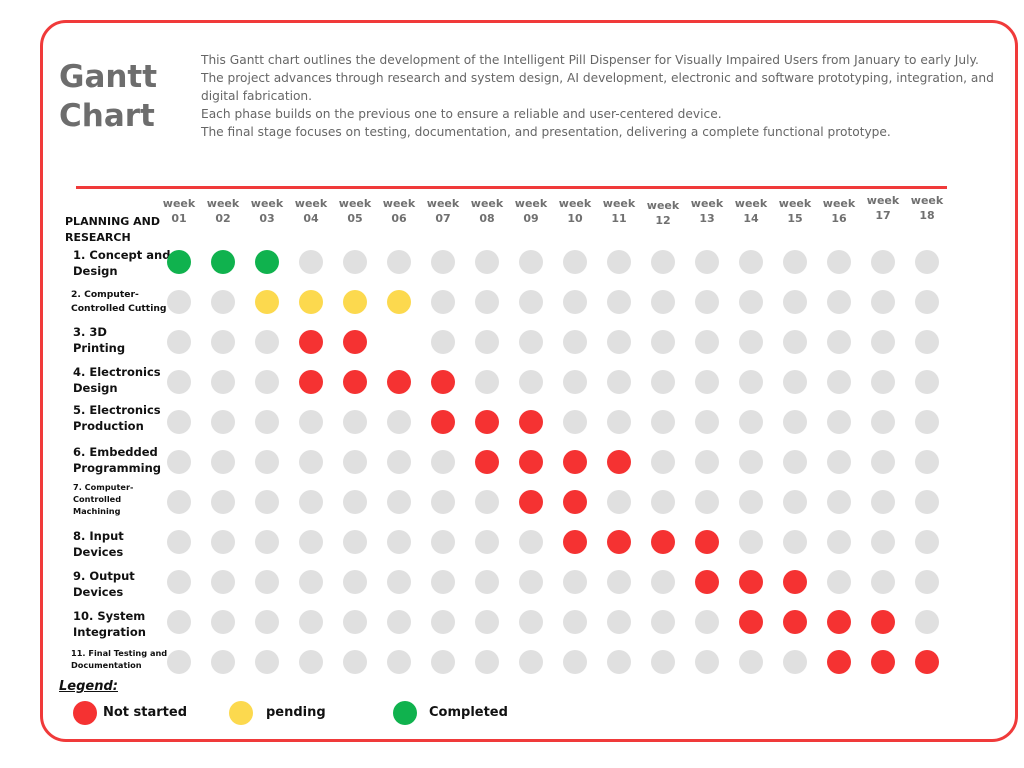  Describe the element at coordinates (109, 624) in the screenshot. I see `task-label: 10. System Integration` at that location.